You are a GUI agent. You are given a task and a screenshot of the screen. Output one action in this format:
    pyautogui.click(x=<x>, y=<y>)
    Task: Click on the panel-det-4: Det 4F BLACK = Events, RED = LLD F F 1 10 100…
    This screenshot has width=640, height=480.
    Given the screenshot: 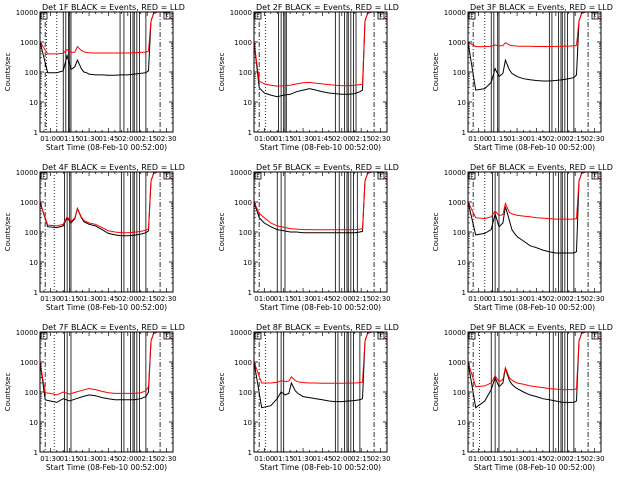 What is the action you would take?
    pyautogui.click(x=94, y=237)
    